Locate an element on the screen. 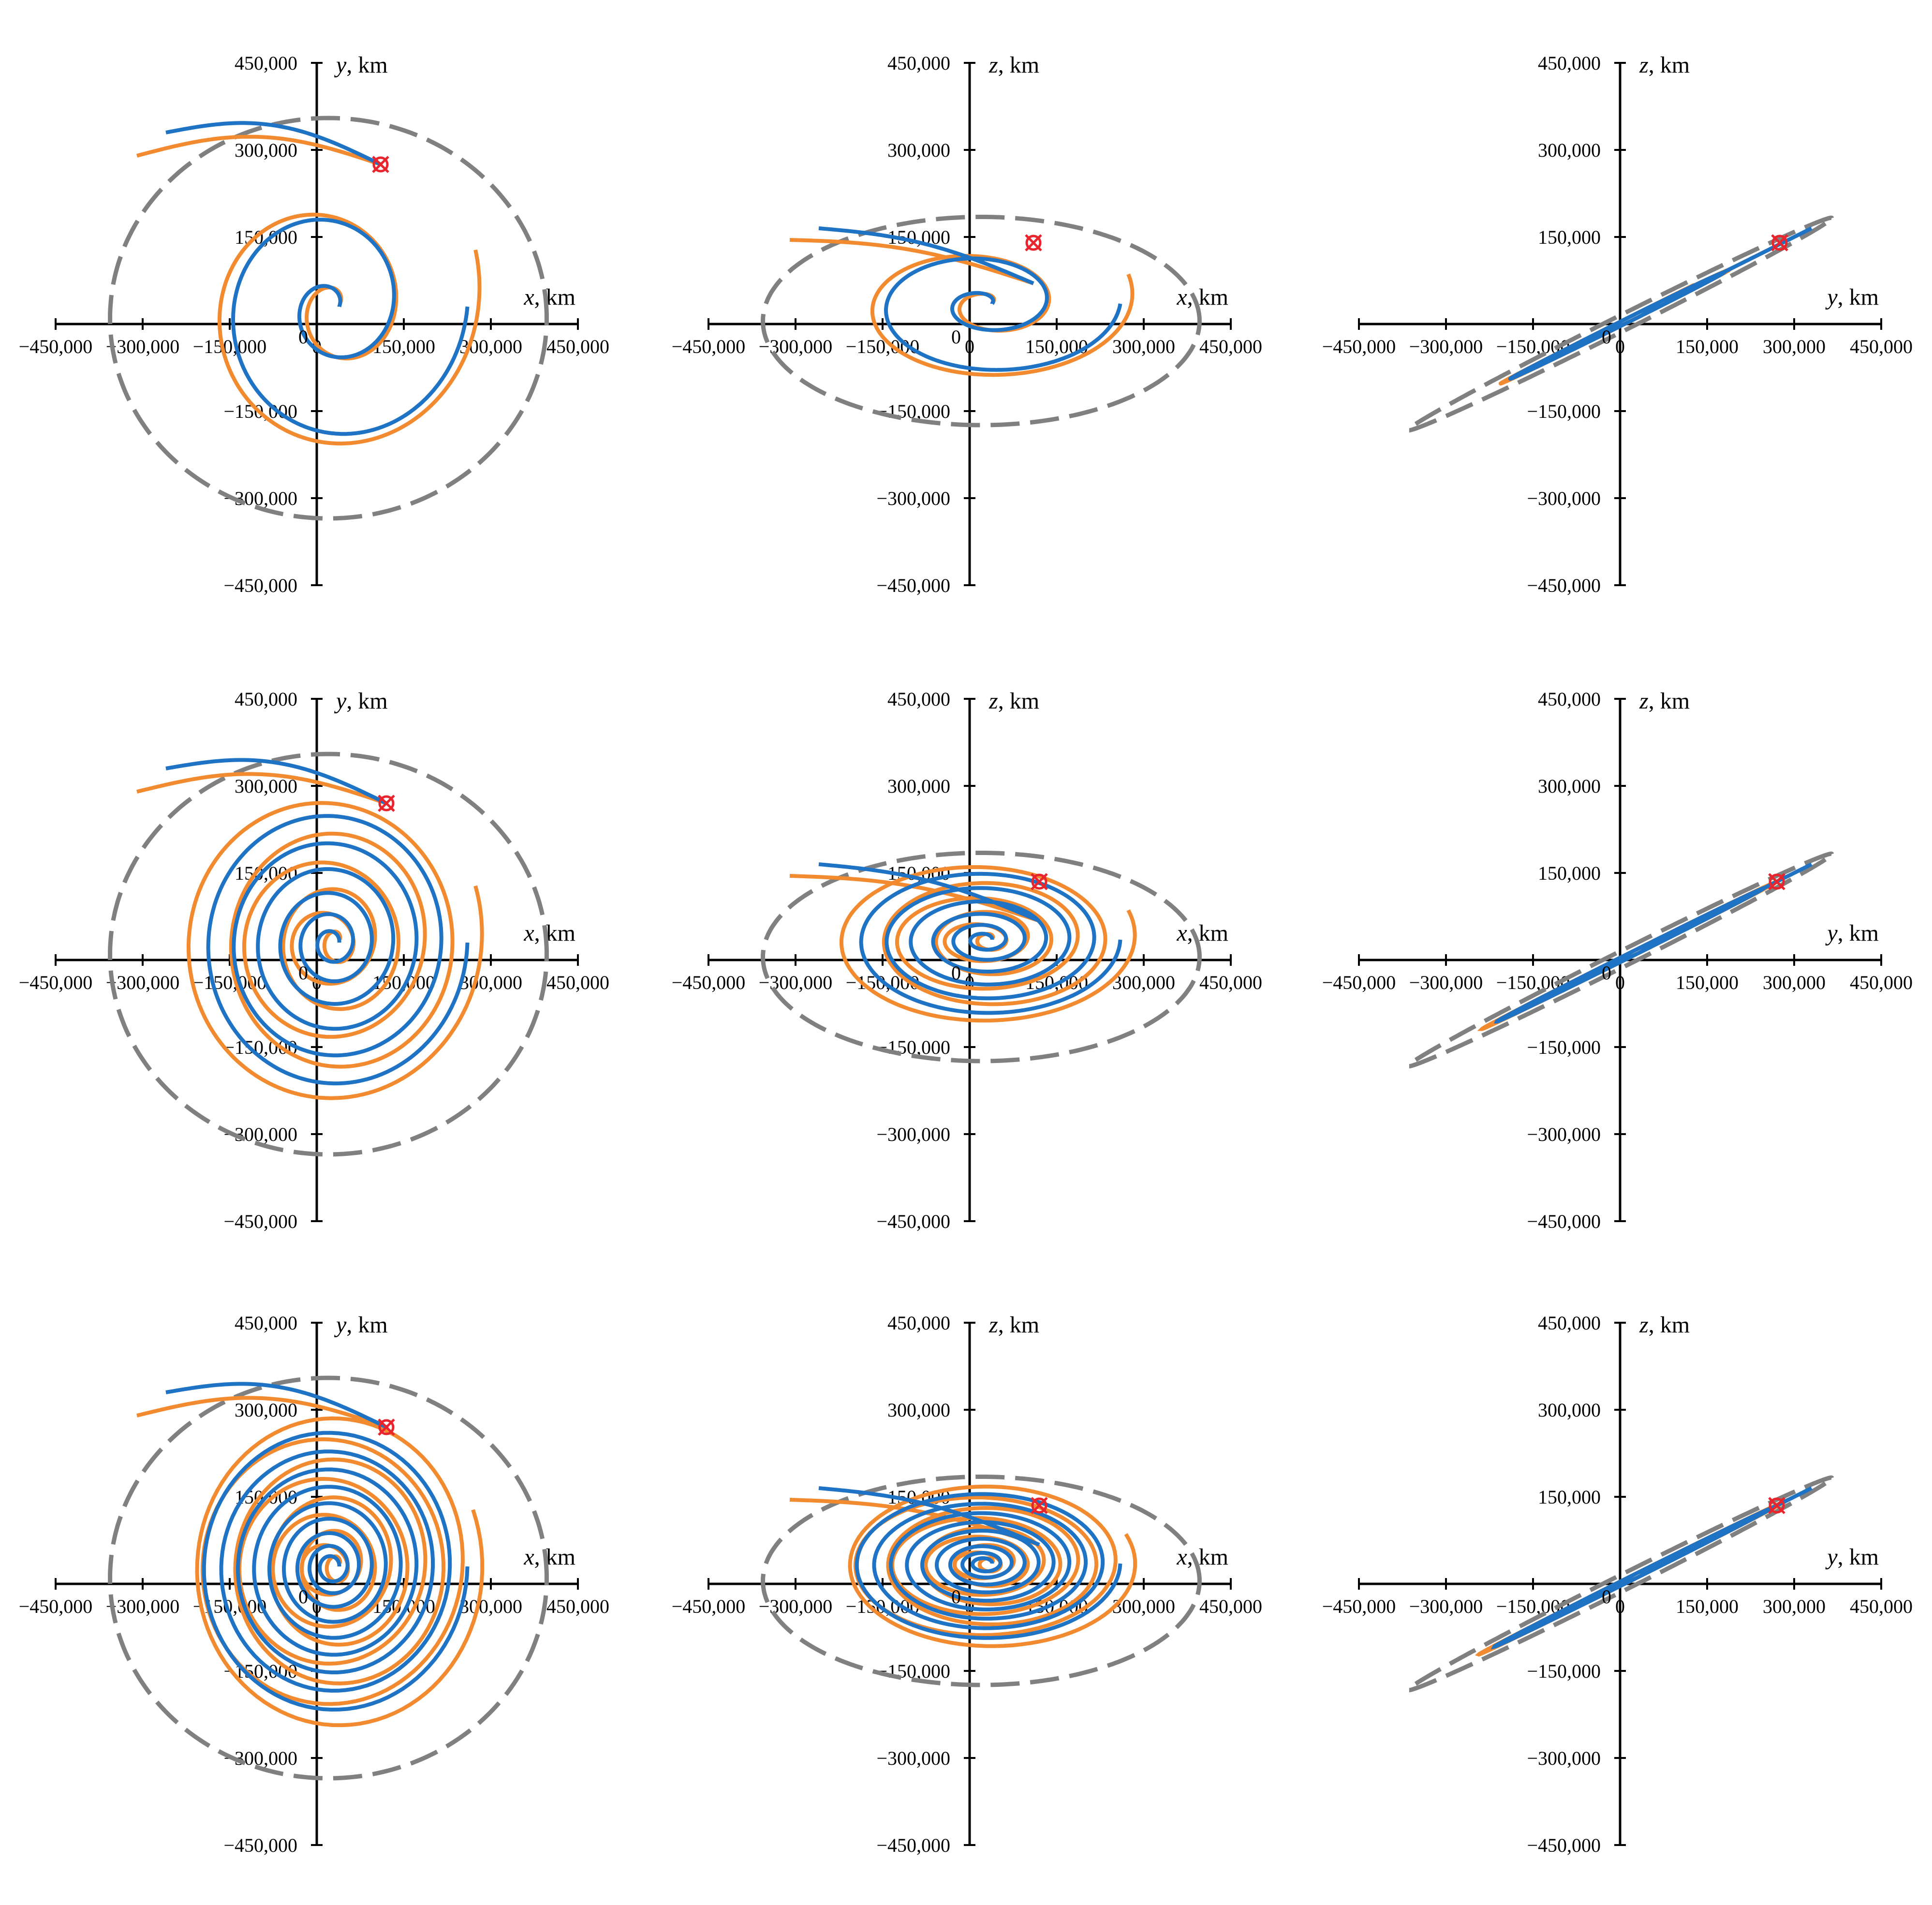 This screenshot has height=1905, width=1932. x-tick-label: −150,000 is located at coordinates (230, 346).